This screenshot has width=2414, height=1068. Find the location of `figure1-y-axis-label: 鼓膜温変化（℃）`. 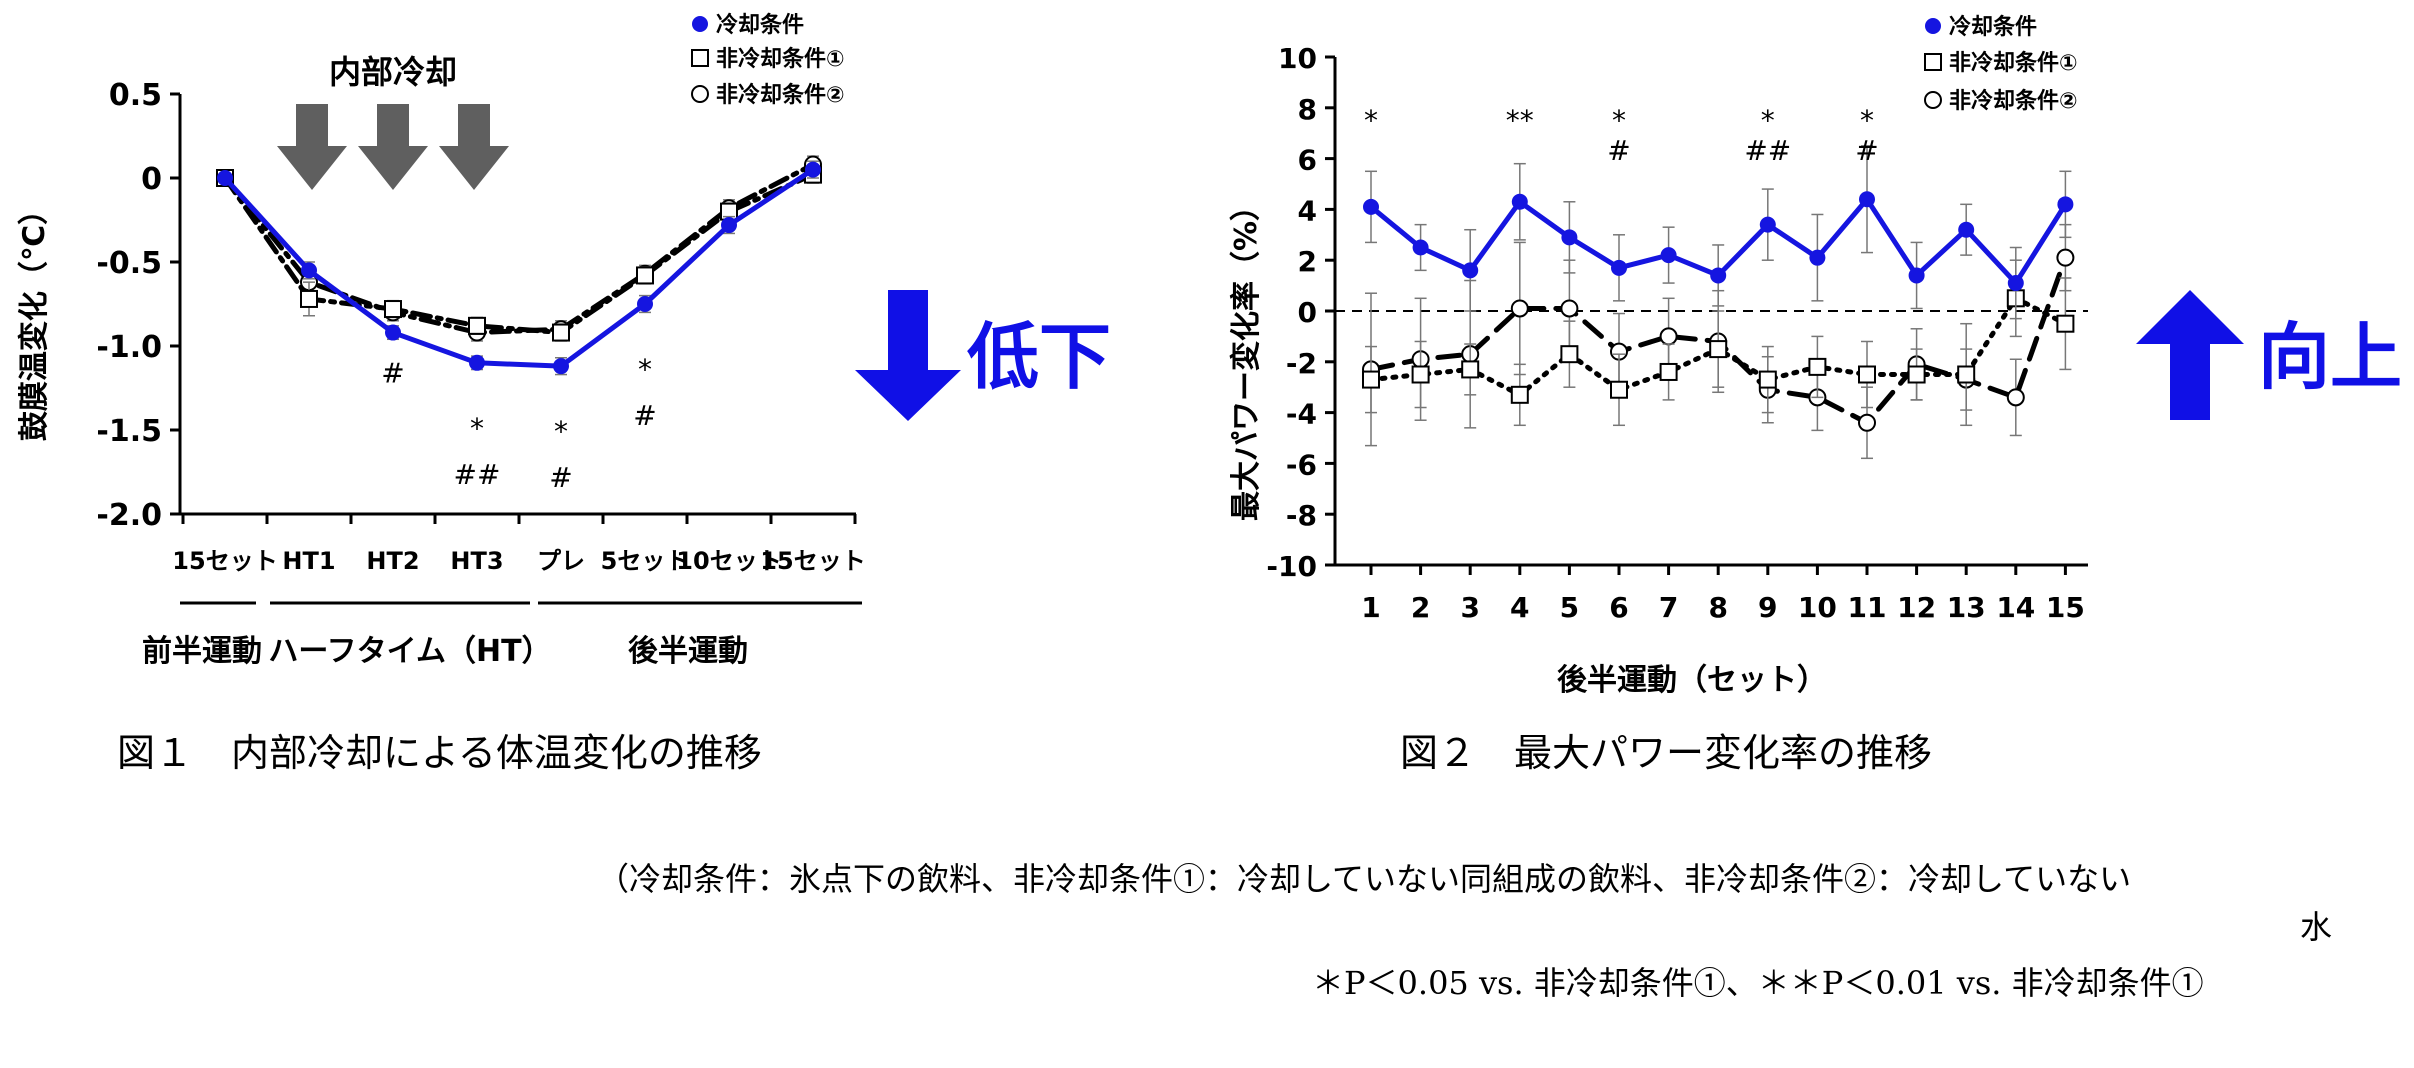

figure1-y-axis-label: 鼓膜温変化（℃） is located at coordinates (34, 318).